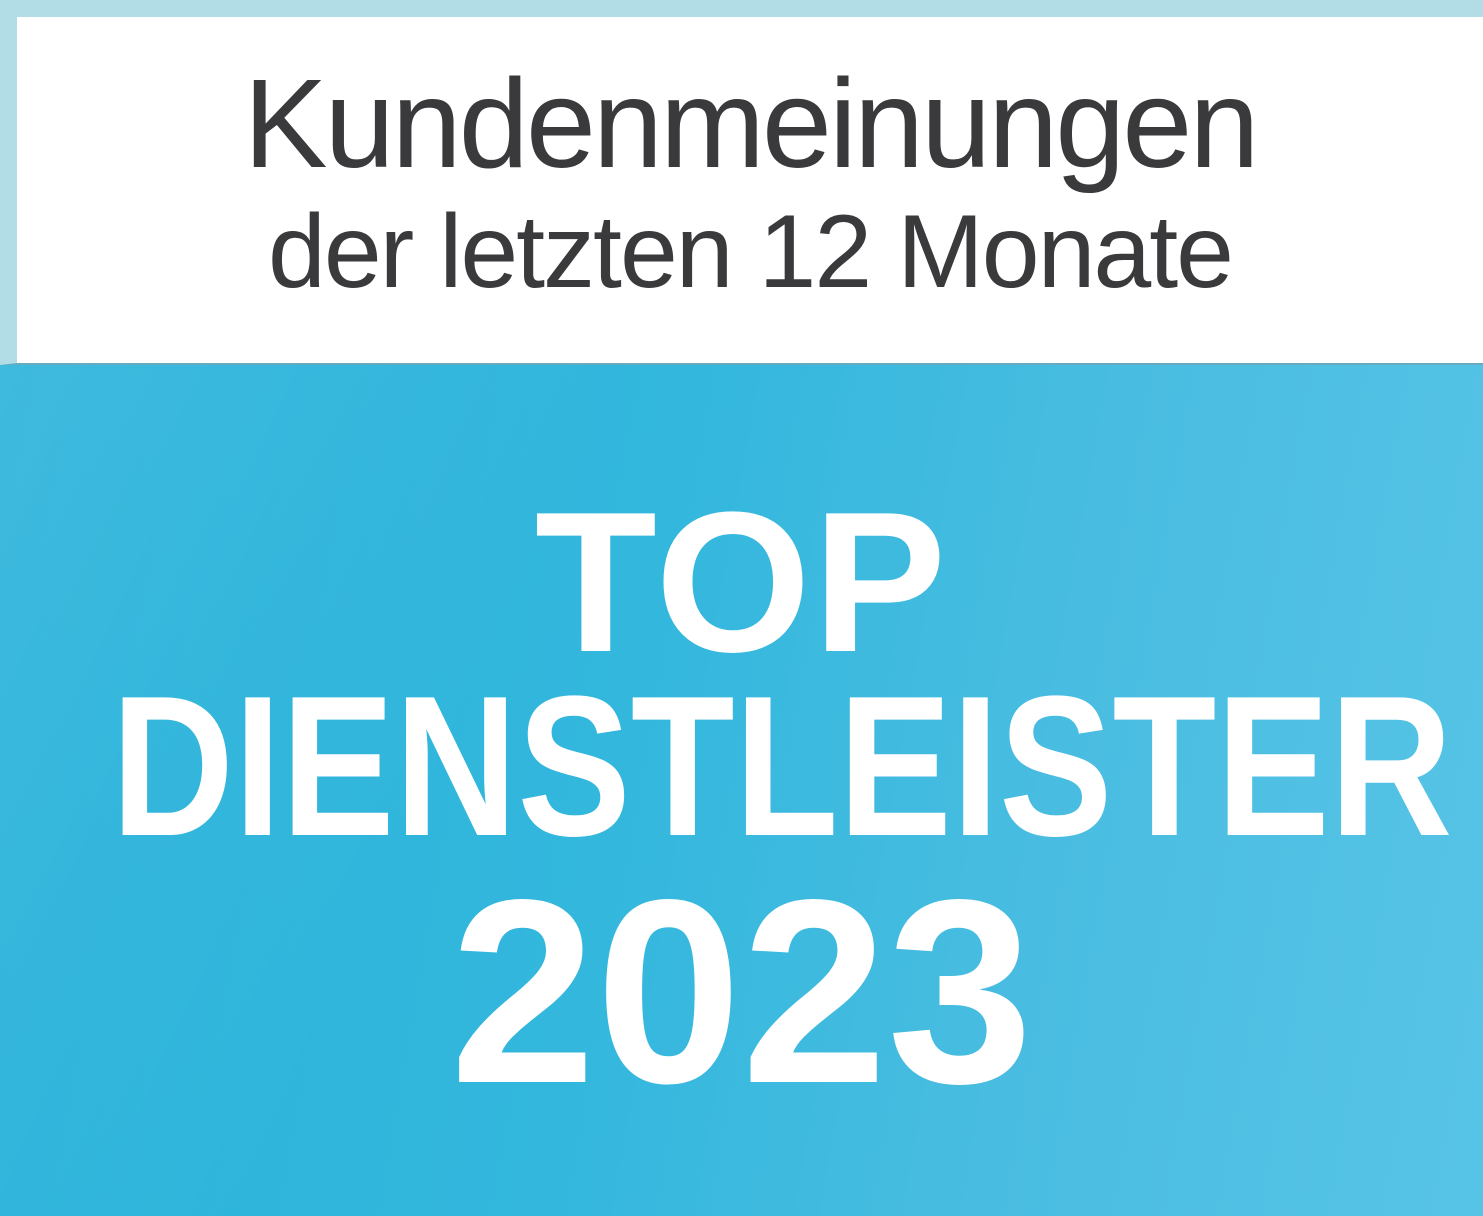 The width and height of the screenshot is (1483, 1216). Describe the element at coordinates (751, 252) in the screenshot. I see `header-subtitle: der letzten 12 Monate` at that location.